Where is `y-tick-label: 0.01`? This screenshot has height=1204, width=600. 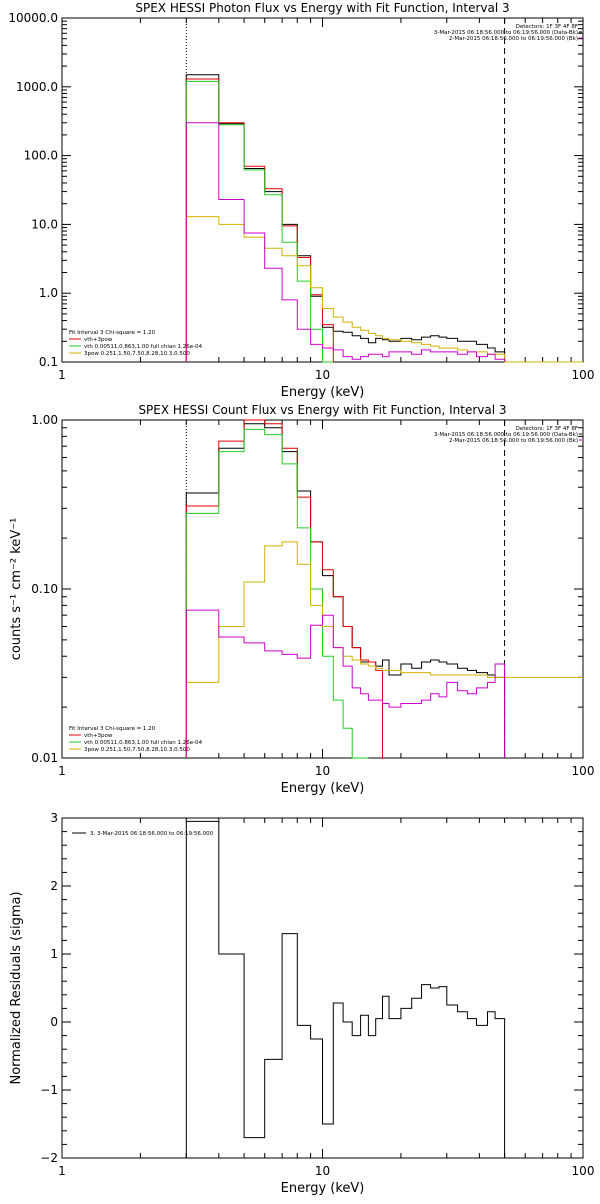
y-tick-label: 0.01 is located at coordinates (44, 758).